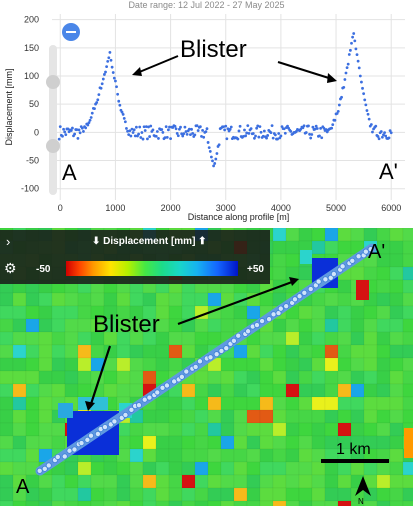 This screenshot has height=506, width=413. I want to click on arrow-right-head, so click(332, 78).